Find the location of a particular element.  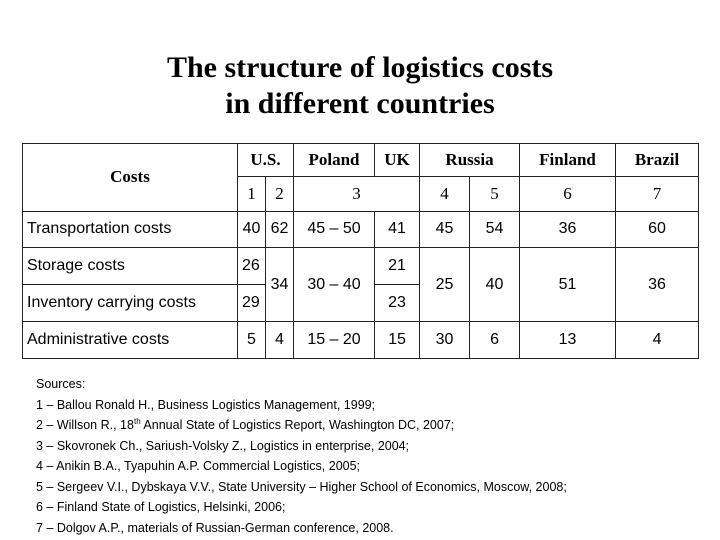

table-cell: 36 is located at coordinates (568, 229).